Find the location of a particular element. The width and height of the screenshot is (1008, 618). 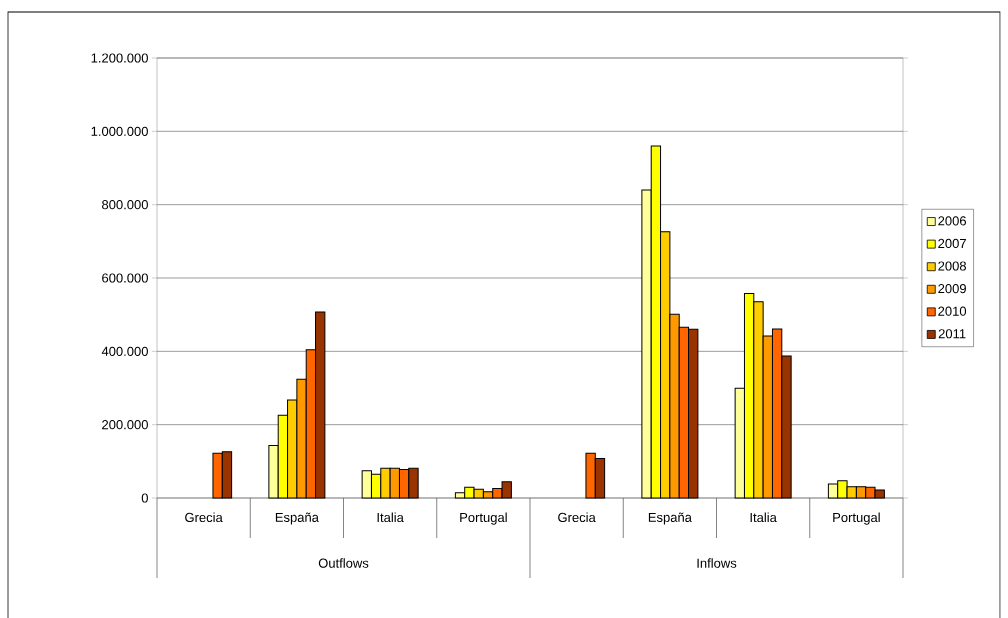

y-tick-label: 200.000 is located at coordinates (125, 425).